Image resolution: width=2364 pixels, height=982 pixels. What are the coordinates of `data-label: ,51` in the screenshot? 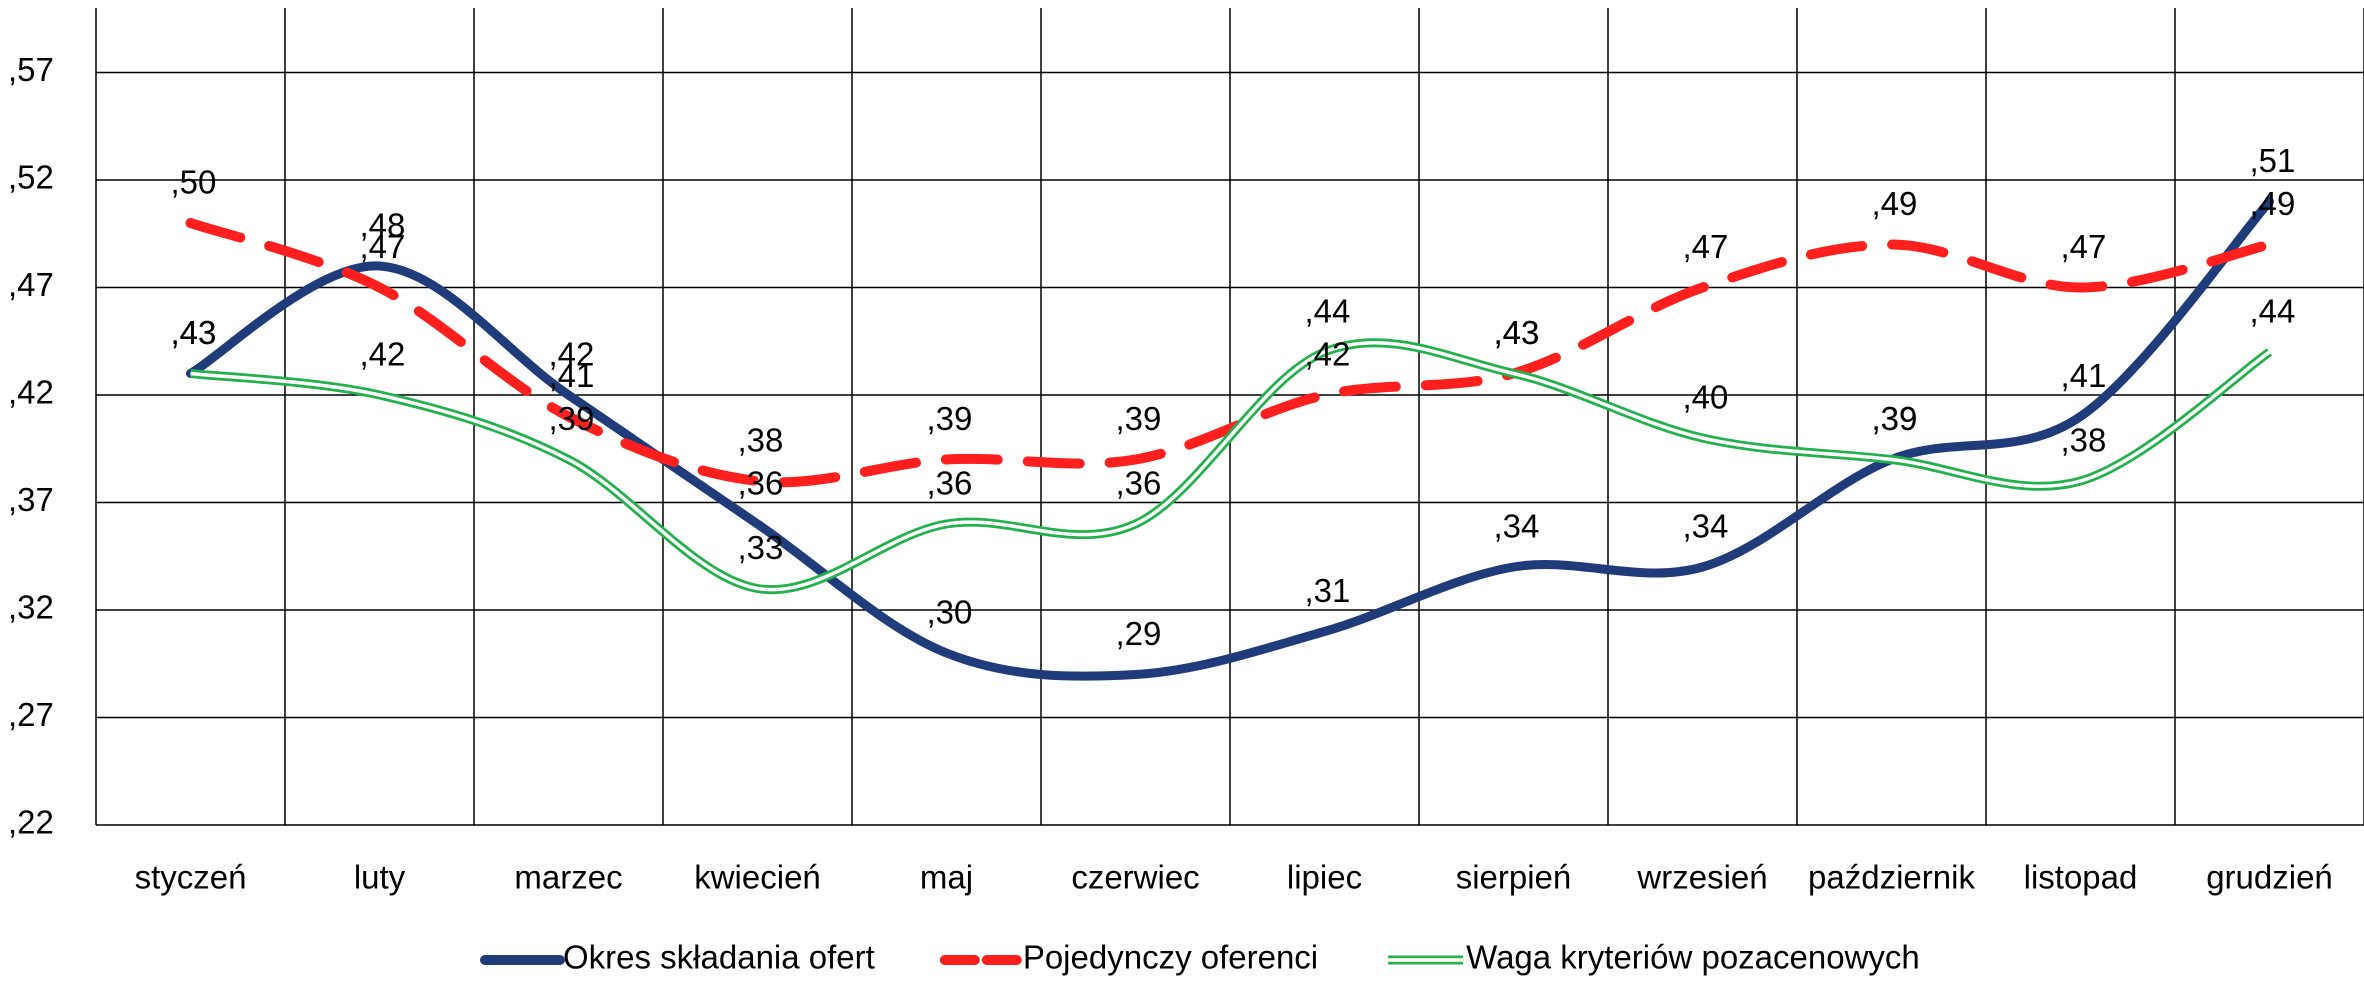 It's located at (2273, 160).